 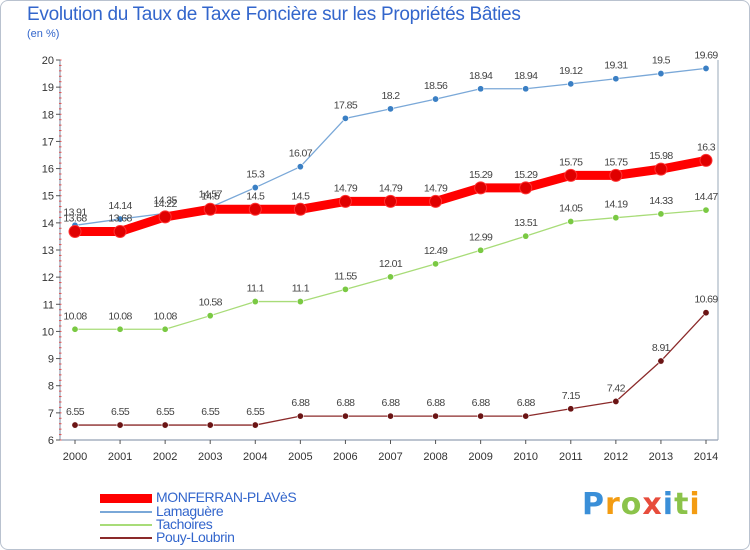 What do you see at coordinates (661, 457) in the screenshot?
I see `x-tick-label: 2013` at bounding box center [661, 457].